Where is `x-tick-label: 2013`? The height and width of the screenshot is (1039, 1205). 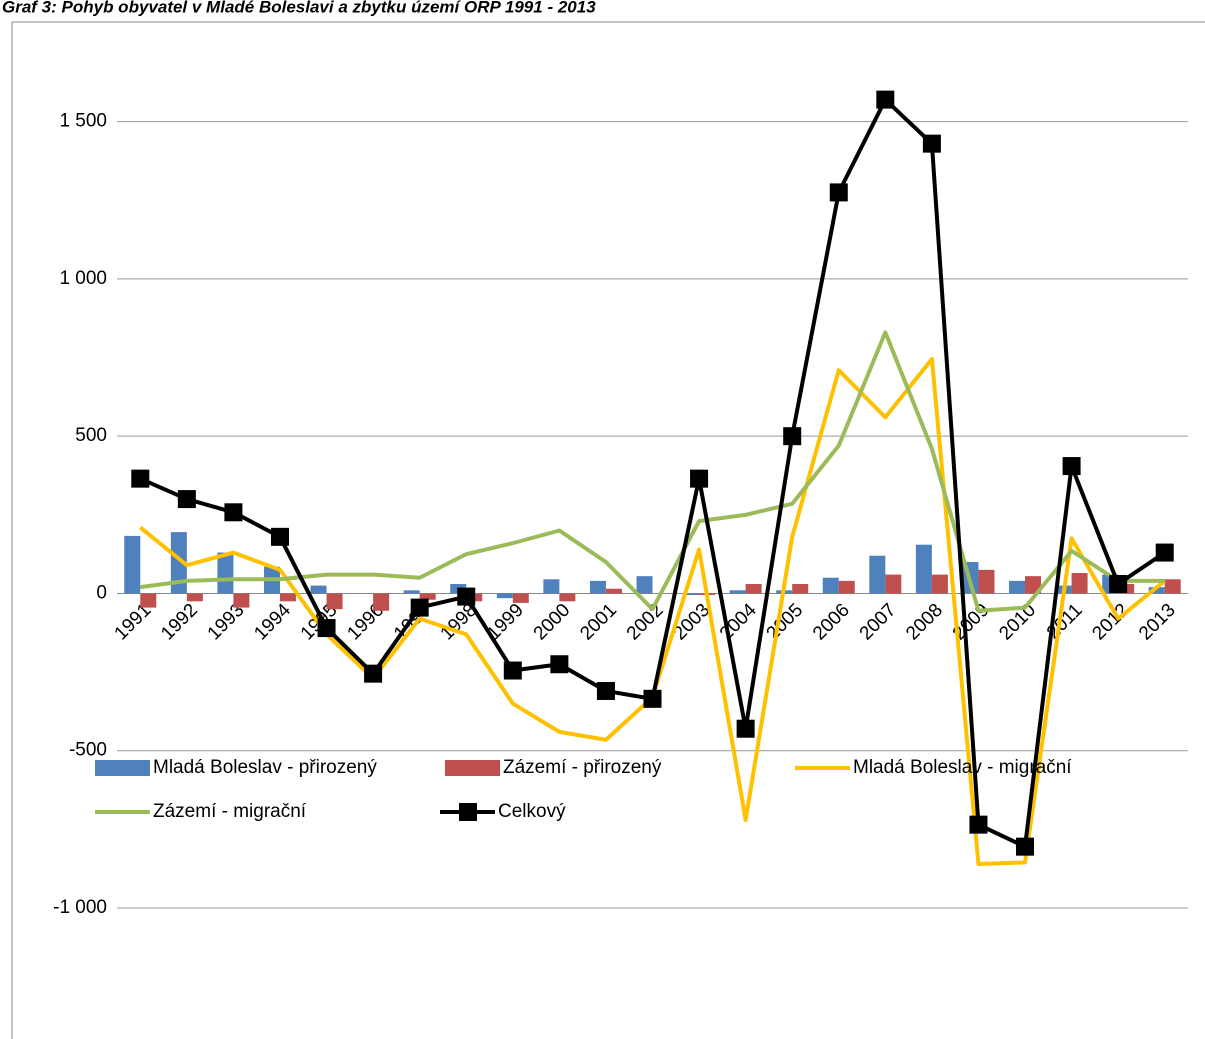
x-tick-label: 2013 is located at coordinates (1157, 622).